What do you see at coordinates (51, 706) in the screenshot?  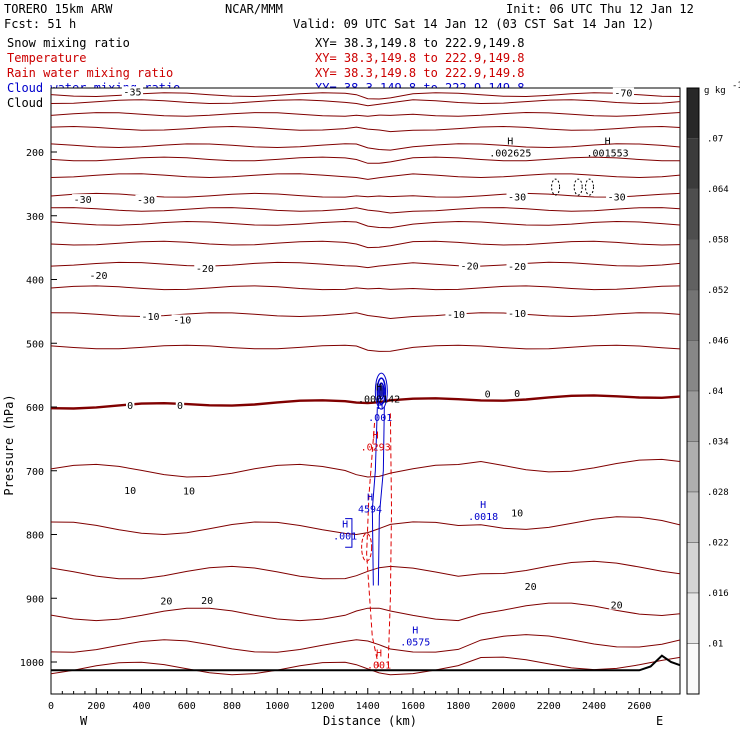 I see `x-tick-label: 0` at bounding box center [51, 706].